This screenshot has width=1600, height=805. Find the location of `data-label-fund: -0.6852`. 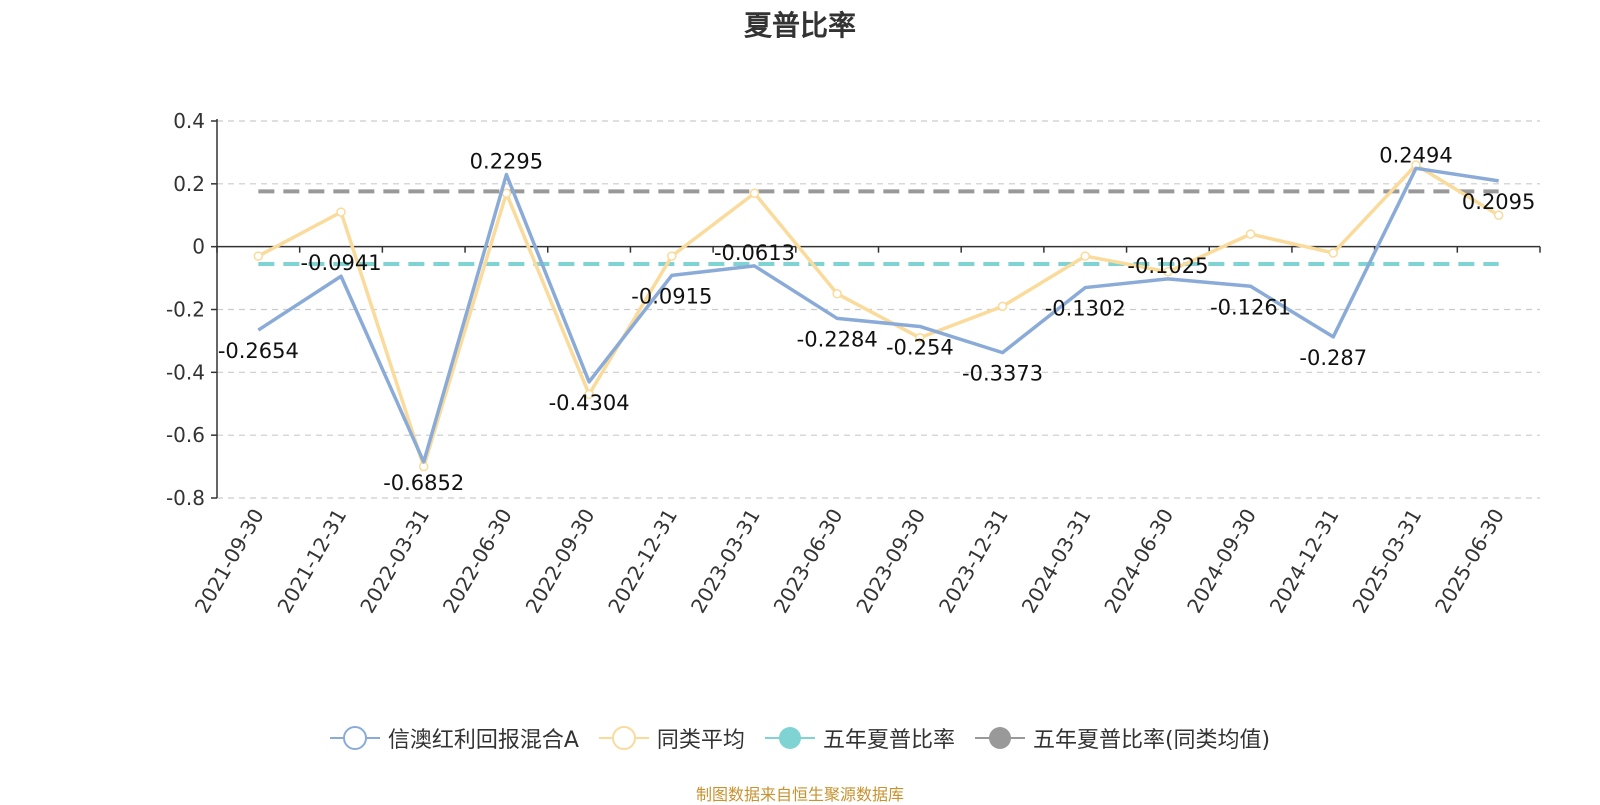

data-label-fund: -0.6852 is located at coordinates (423, 483).